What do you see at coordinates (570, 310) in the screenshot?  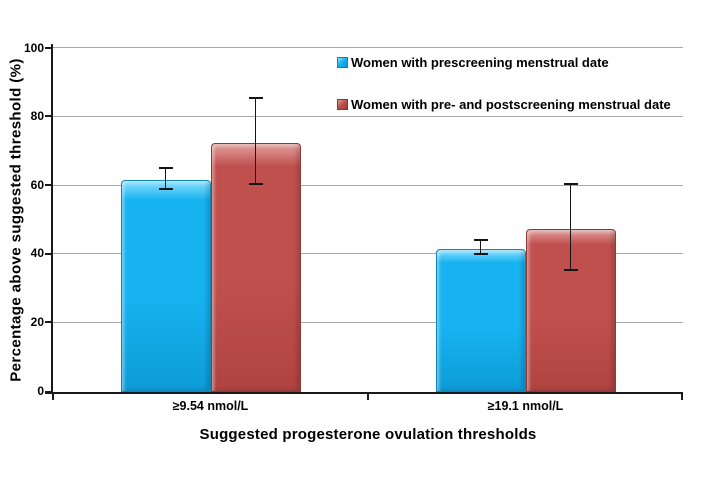 I see `bar-pre-post-cat2` at bounding box center [570, 310].